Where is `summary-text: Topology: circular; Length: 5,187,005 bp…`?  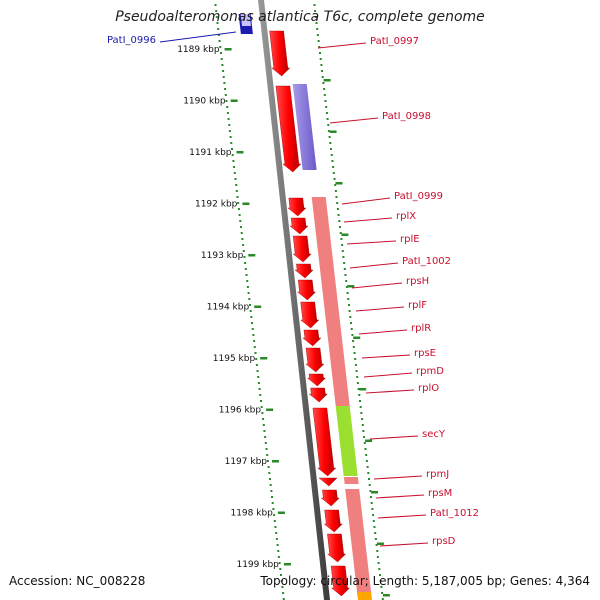
summary-text: Topology: circular; Length: 5,187,005 bp… is located at coordinates (425, 581).